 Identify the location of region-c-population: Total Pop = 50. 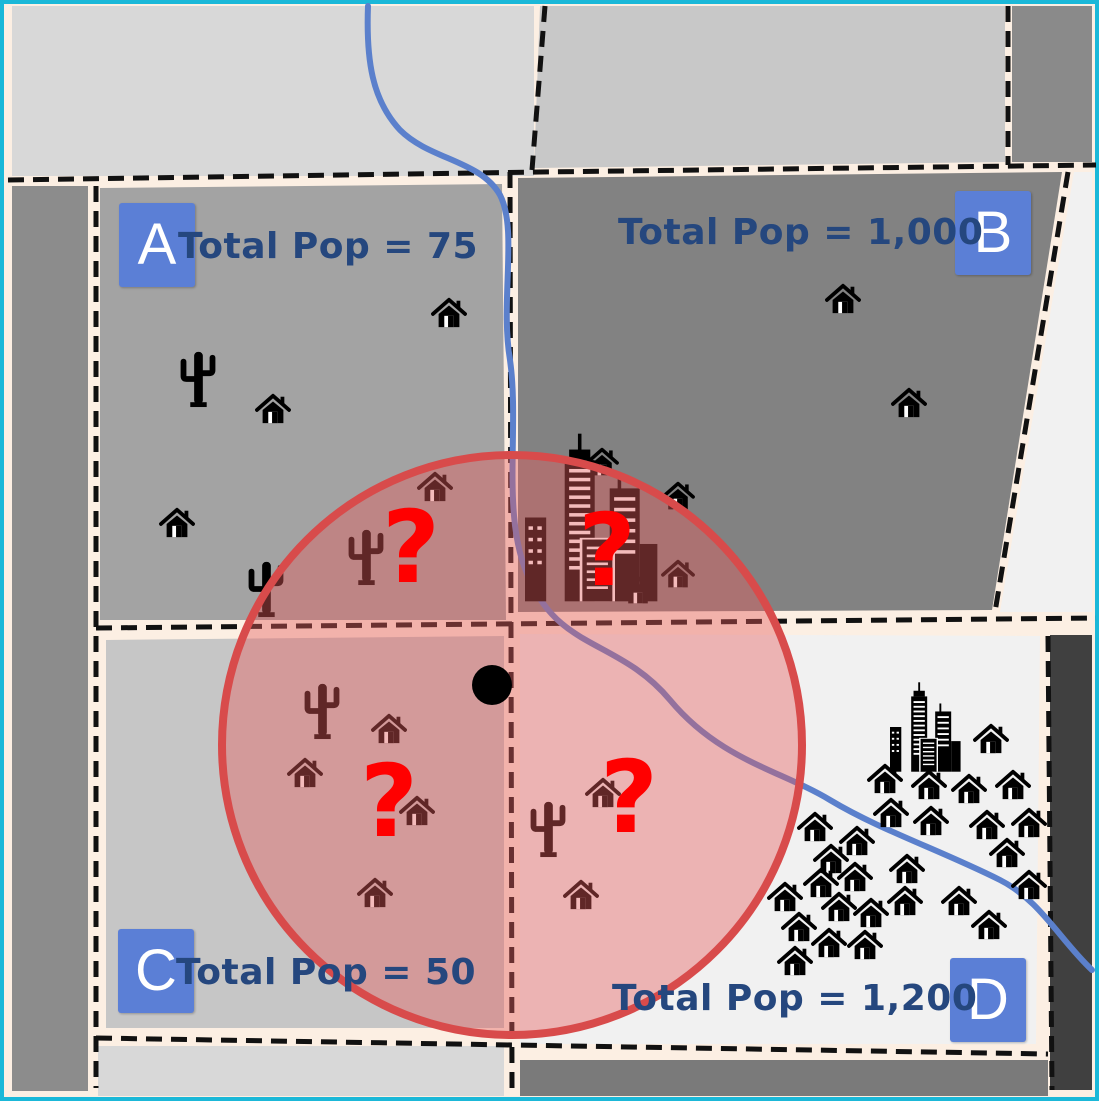
(326, 972).